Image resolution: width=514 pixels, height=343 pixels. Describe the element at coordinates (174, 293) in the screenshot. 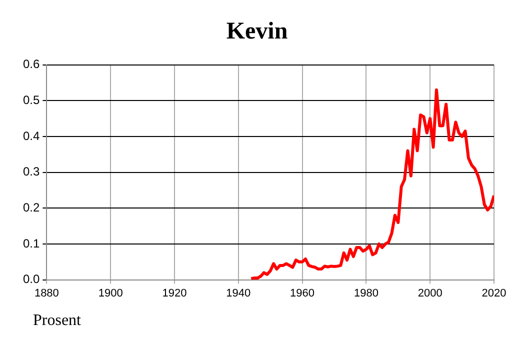

I see `x-tick-label: 1920` at that location.